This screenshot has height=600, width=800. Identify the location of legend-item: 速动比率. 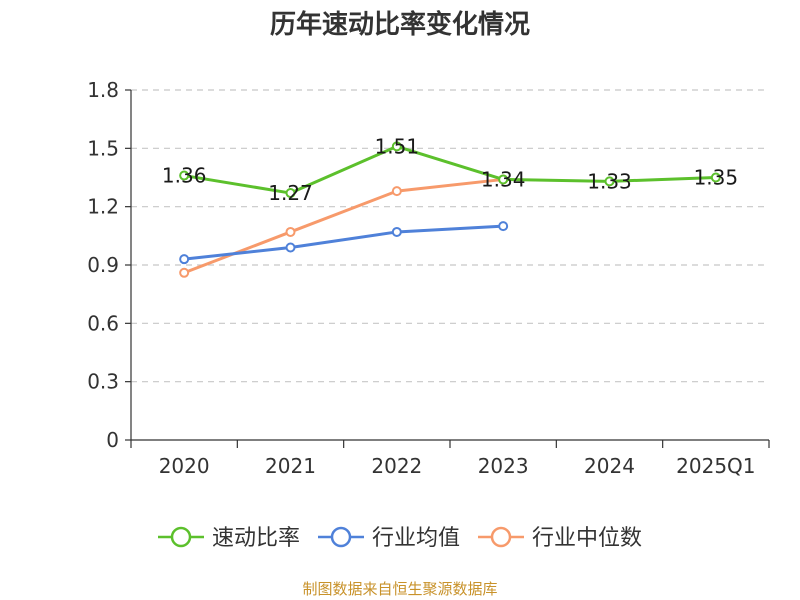
(229, 538).